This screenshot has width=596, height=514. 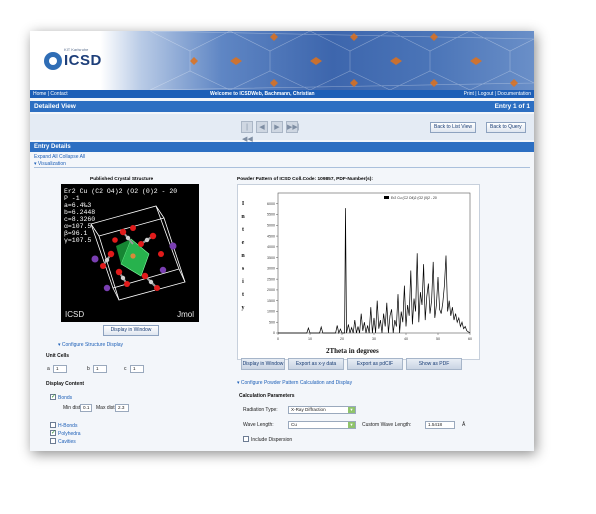 What do you see at coordinates (434, 364) in the screenshot?
I see `show-pdf-button: Show as PDF` at bounding box center [434, 364].